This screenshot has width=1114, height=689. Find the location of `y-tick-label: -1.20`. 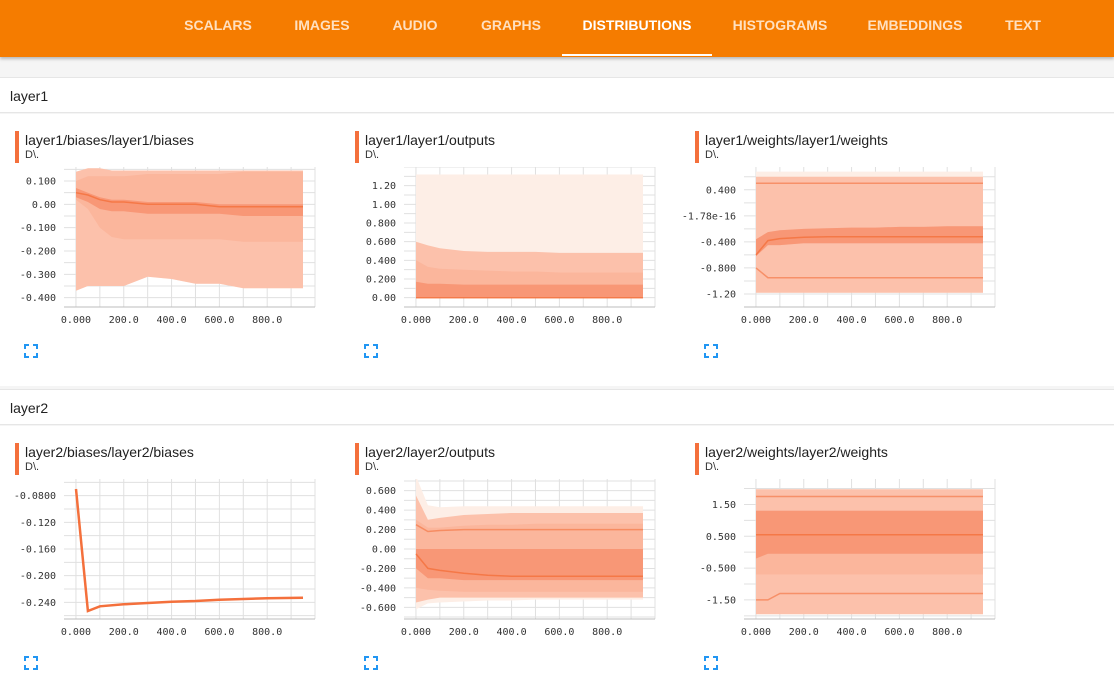

y-tick-label: -1.20 is located at coordinates (721, 294).